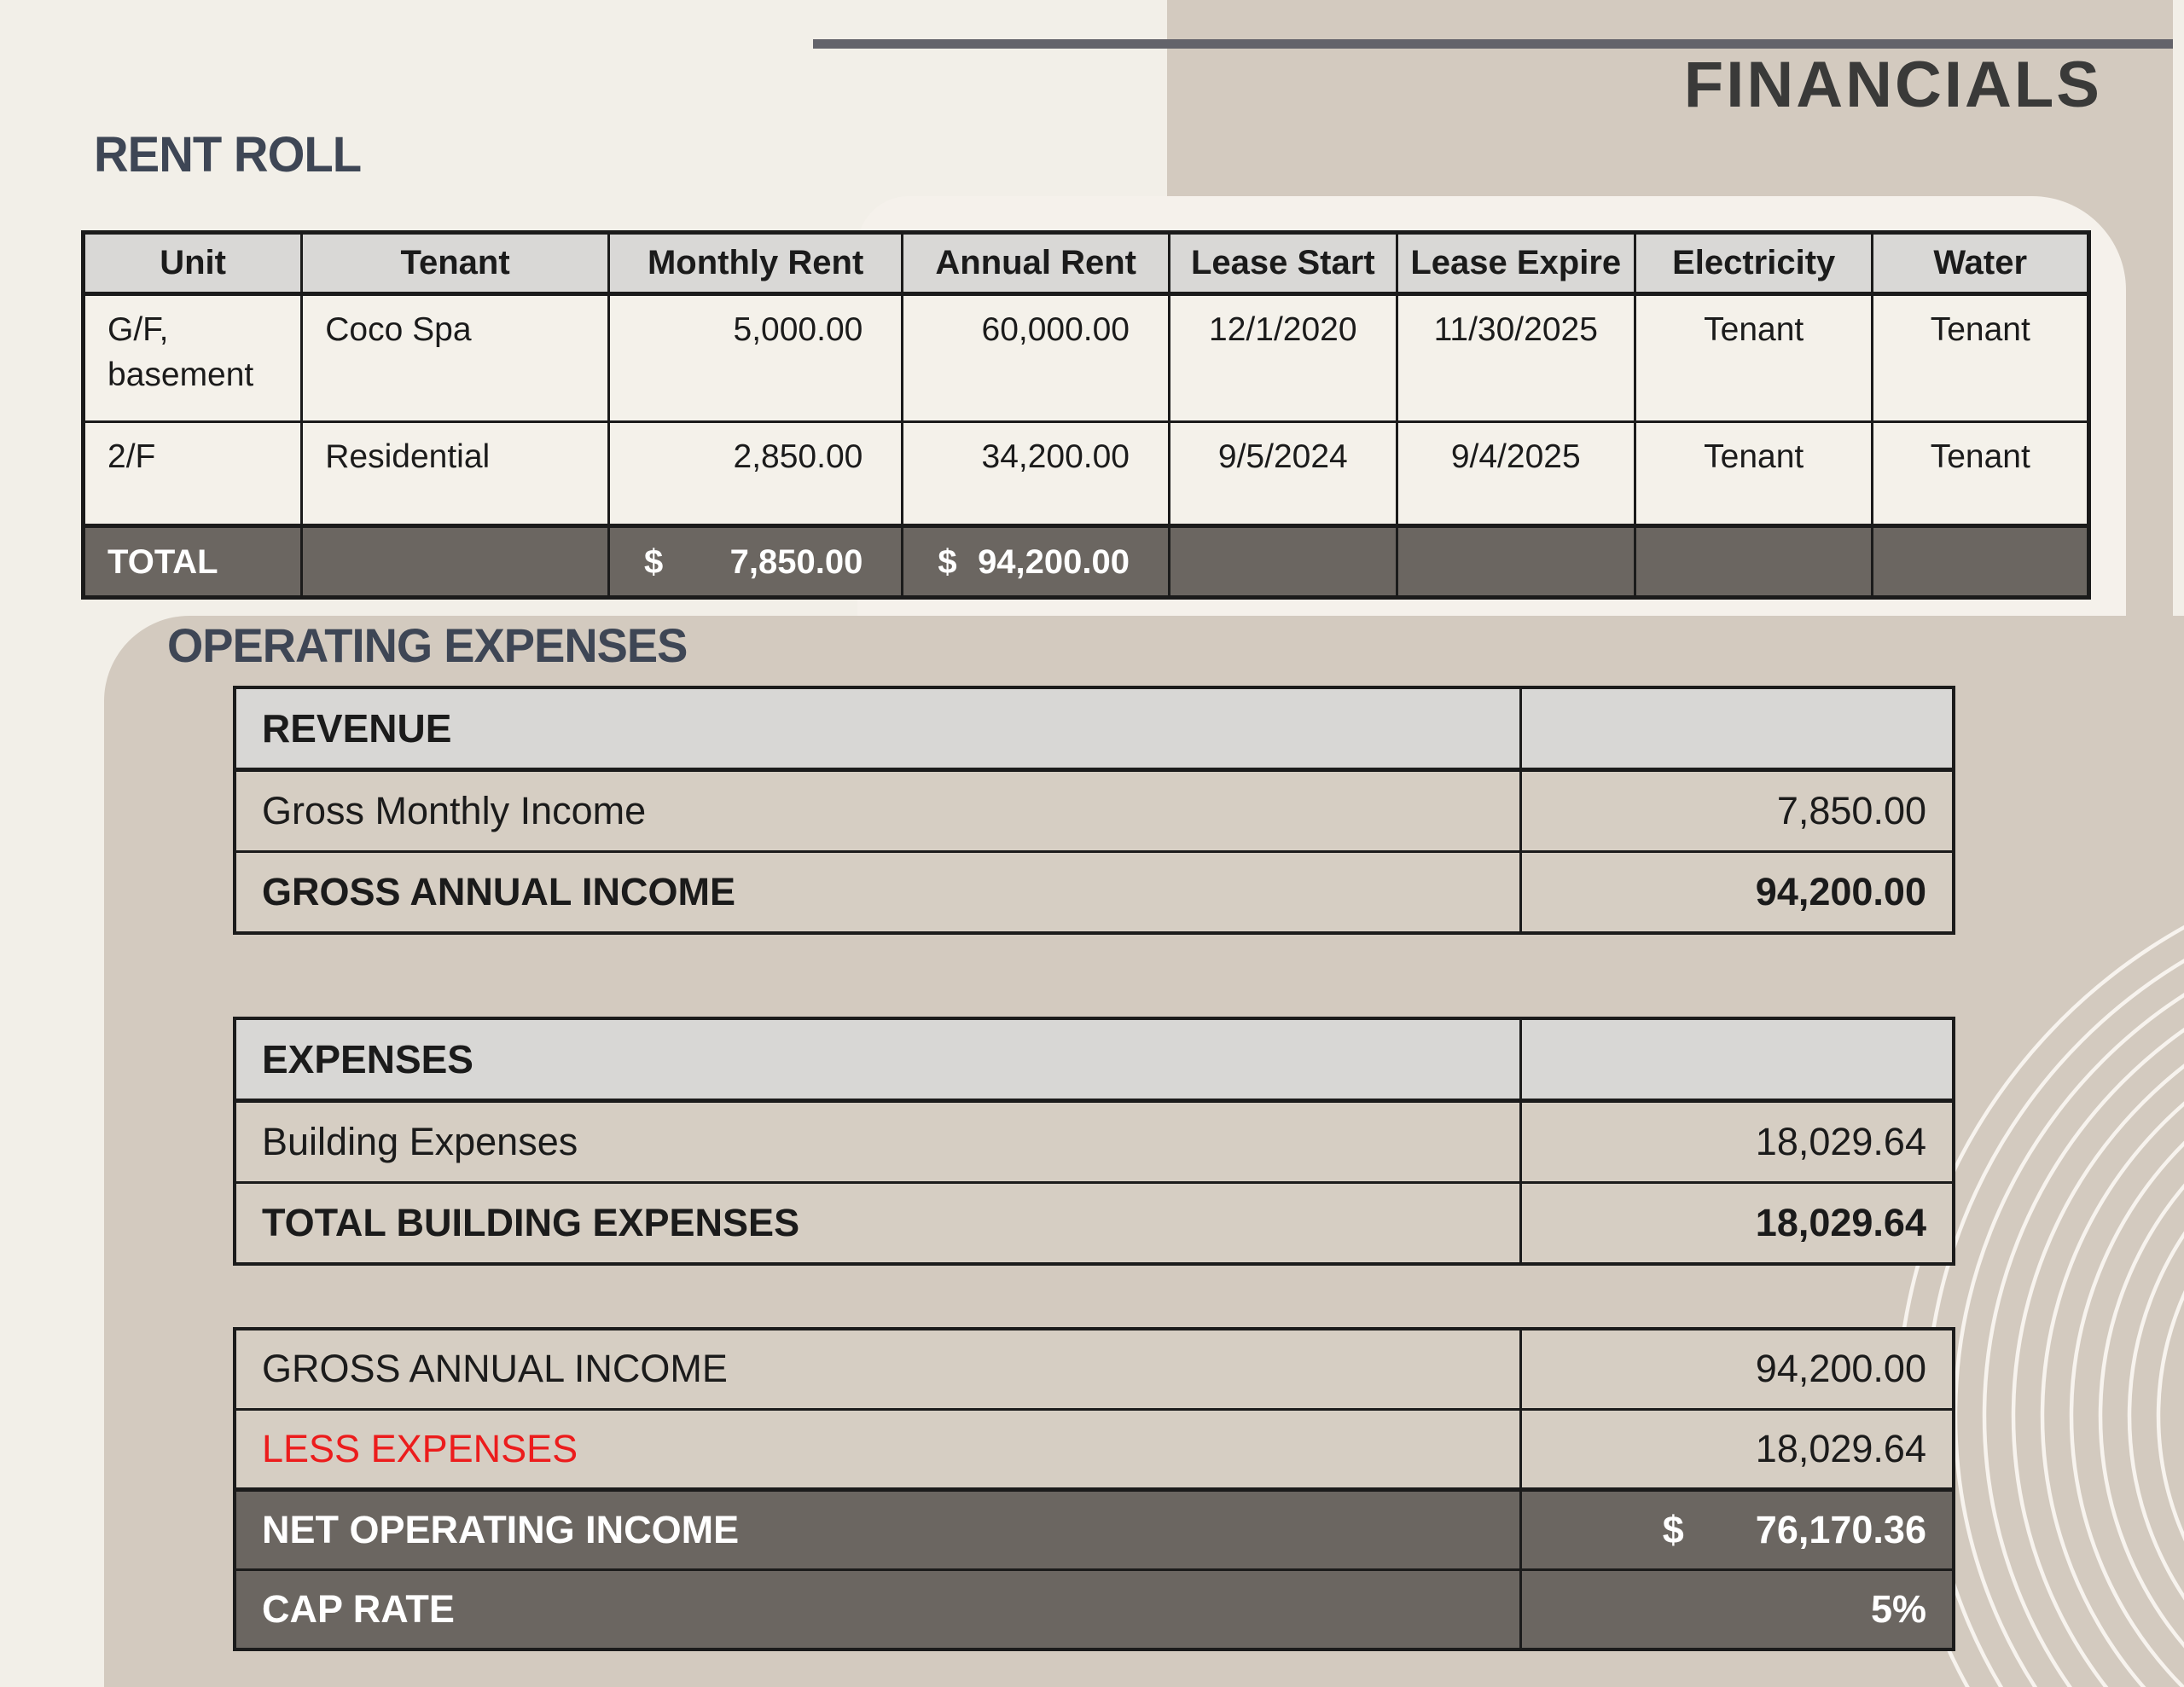  What do you see at coordinates (878, 1141) in the screenshot?
I see `building-expenses-label: Building Expenses` at bounding box center [878, 1141].